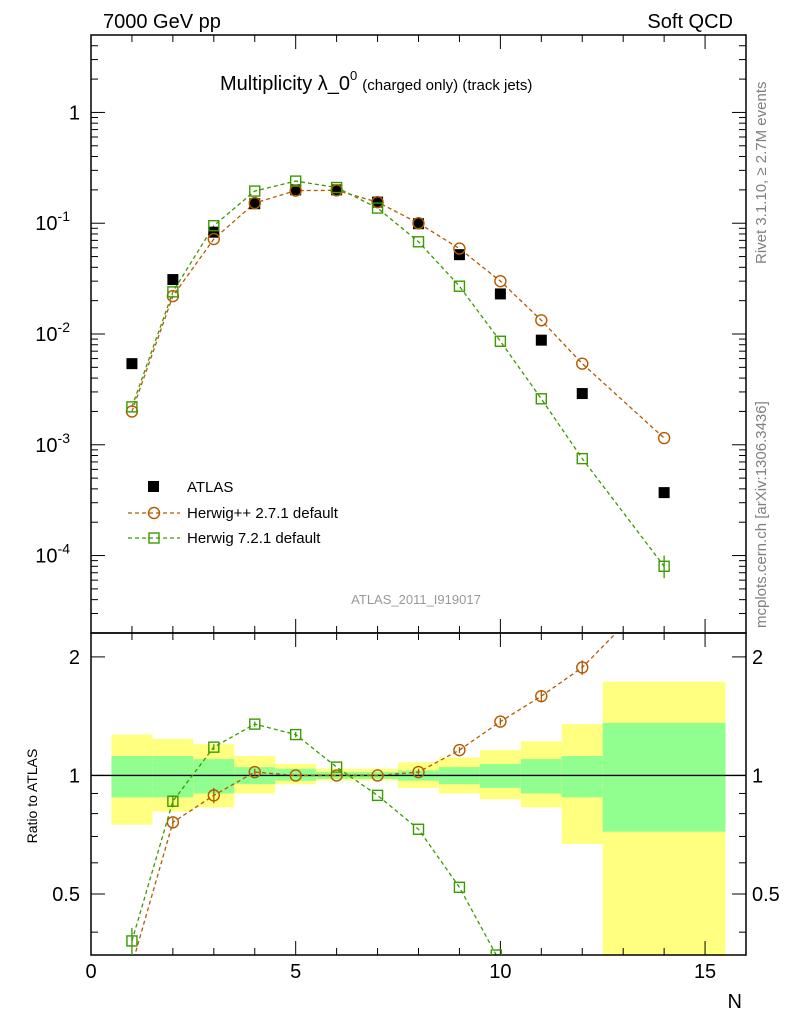 The width and height of the screenshot is (786, 1029). Describe the element at coordinates (32, 796) in the screenshot. I see `ratio-y-axis-label: Ratio to ATLAS` at that location.